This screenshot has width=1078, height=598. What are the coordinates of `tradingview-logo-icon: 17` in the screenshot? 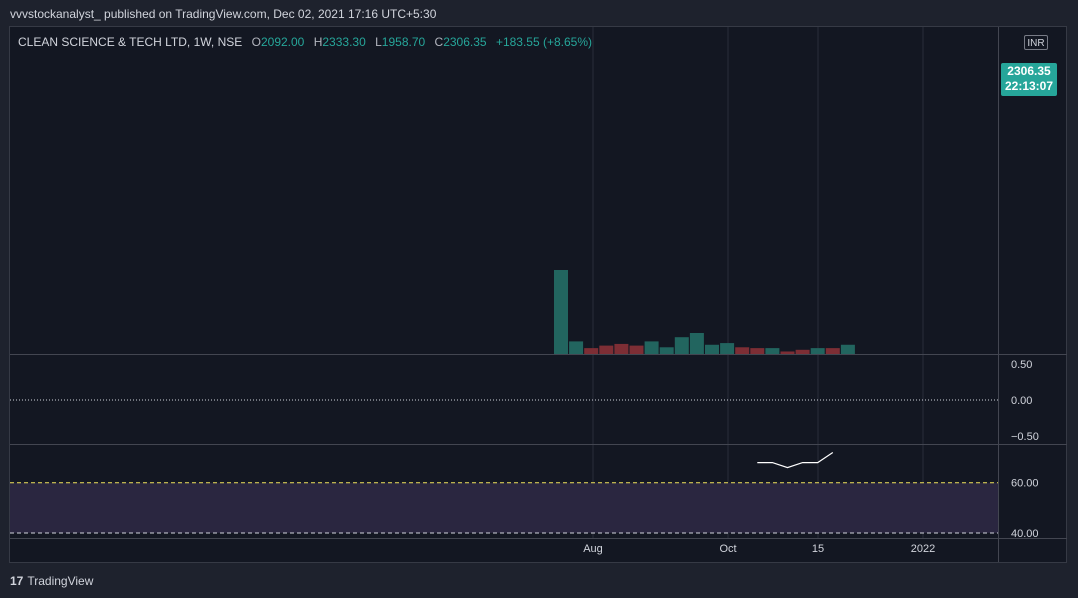 It's located at (17, 581).